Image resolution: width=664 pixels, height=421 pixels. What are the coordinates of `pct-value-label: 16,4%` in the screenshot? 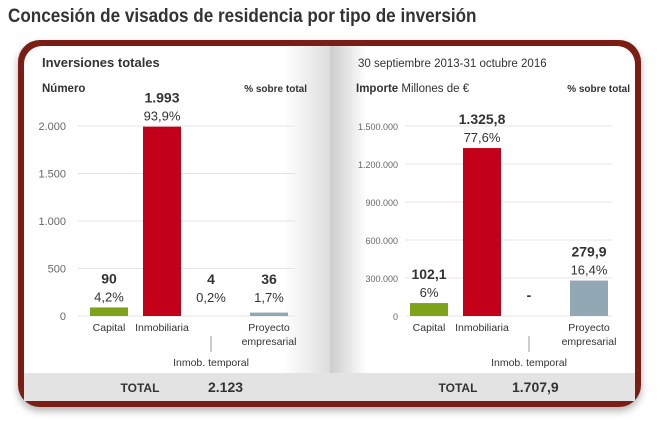 It's located at (589, 270).